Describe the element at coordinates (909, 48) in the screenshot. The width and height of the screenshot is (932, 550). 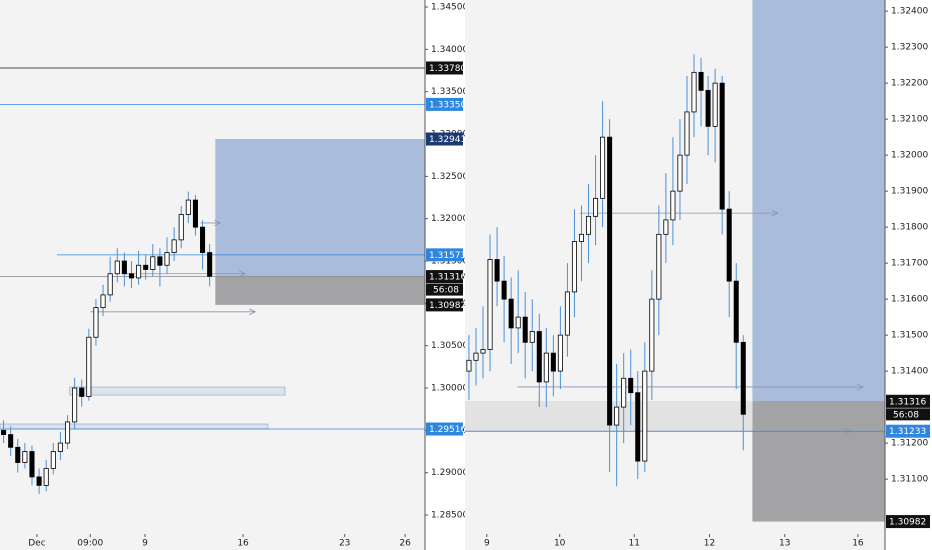
I see `y-tick-label: 1.32300` at that location.